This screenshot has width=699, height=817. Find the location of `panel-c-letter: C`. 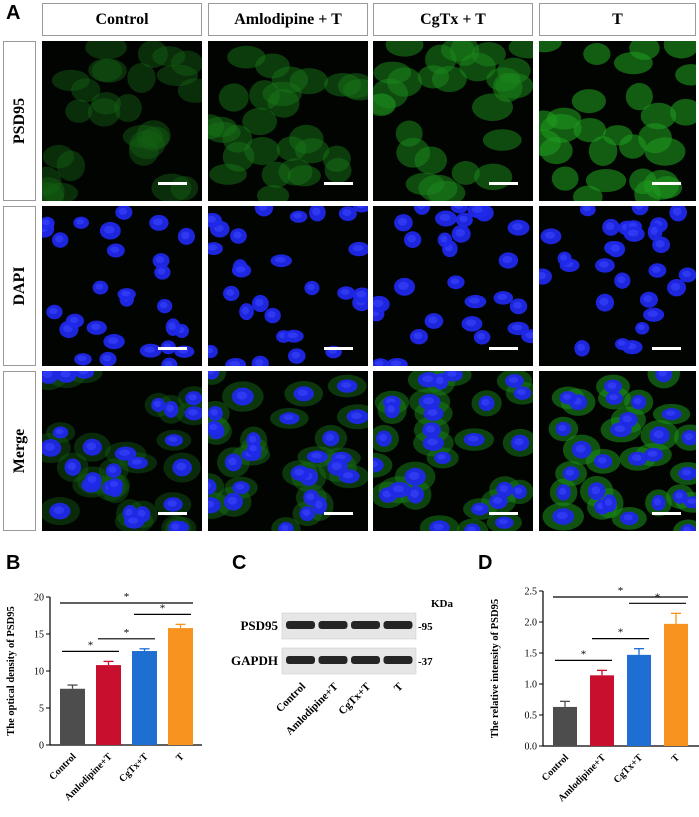

panel-c-letter: C is located at coordinates (239, 563).